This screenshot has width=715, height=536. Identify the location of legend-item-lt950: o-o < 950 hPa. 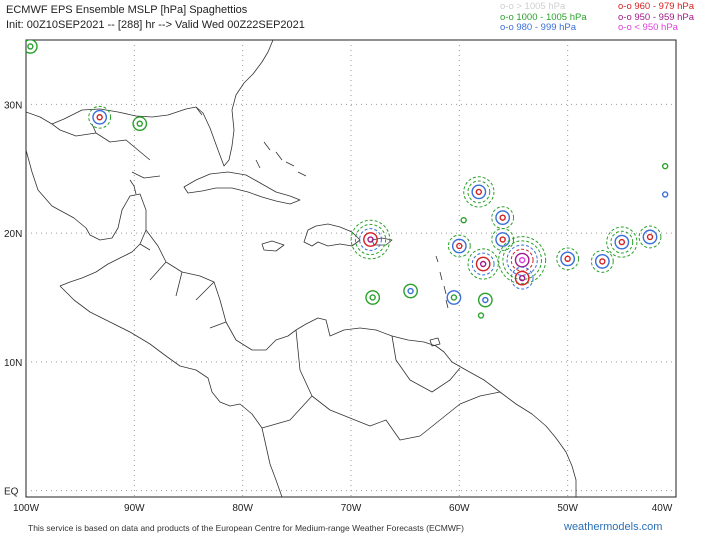
(648, 27).